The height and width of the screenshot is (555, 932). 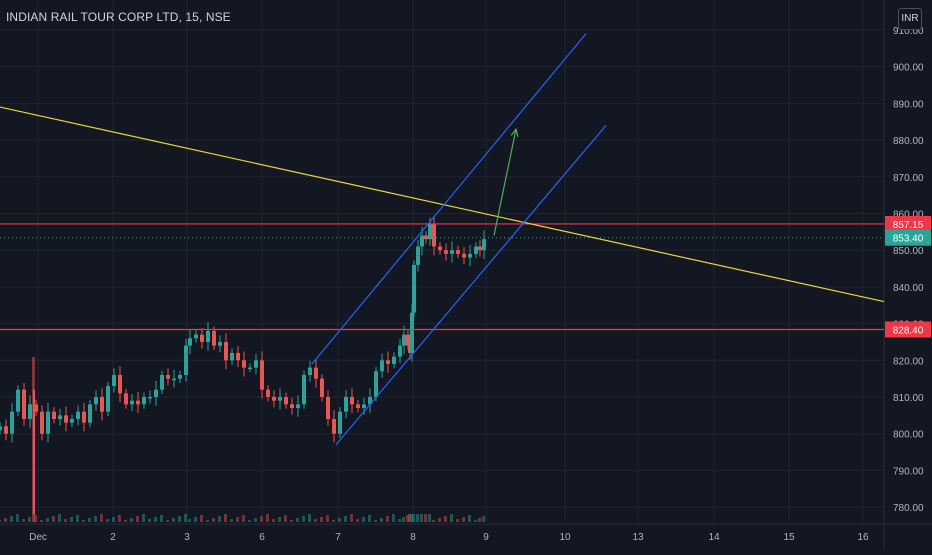 I want to click on y-tick-label: 820.00, so click(x=908, y=361).